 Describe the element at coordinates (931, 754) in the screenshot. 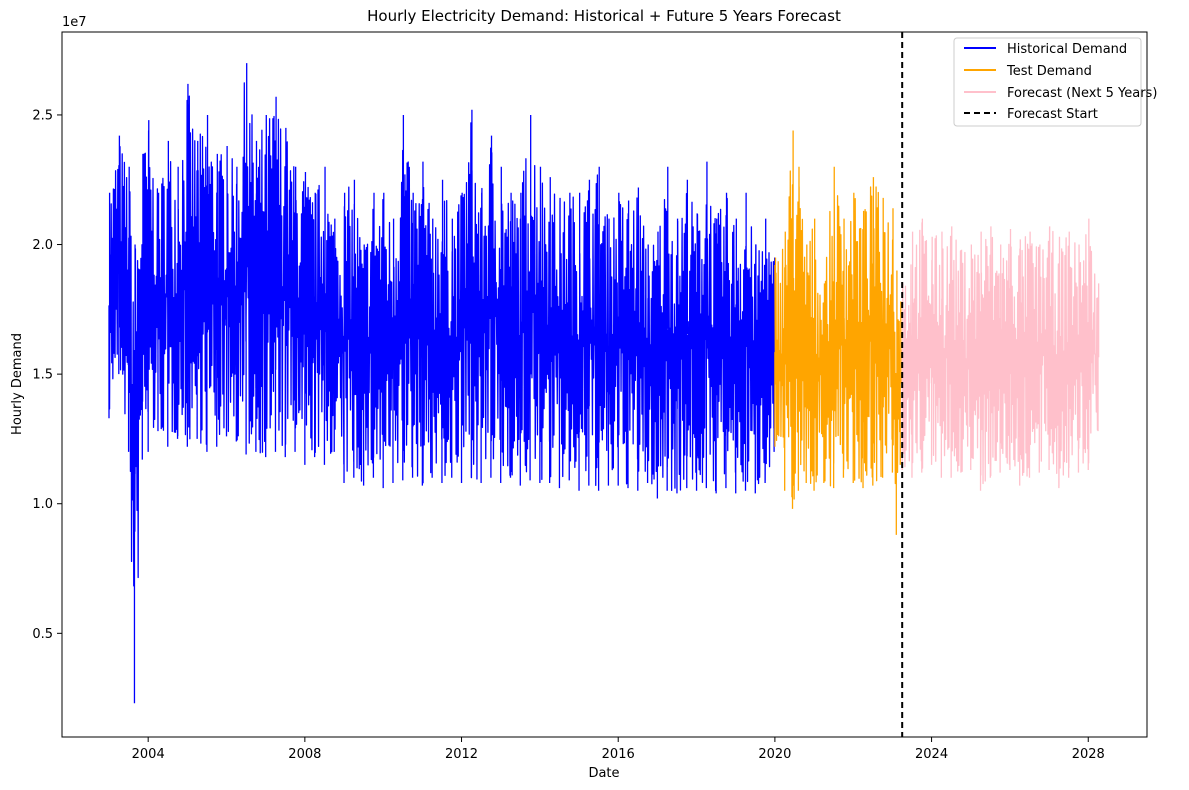

I see `x-tick-label: 2024` at that location.